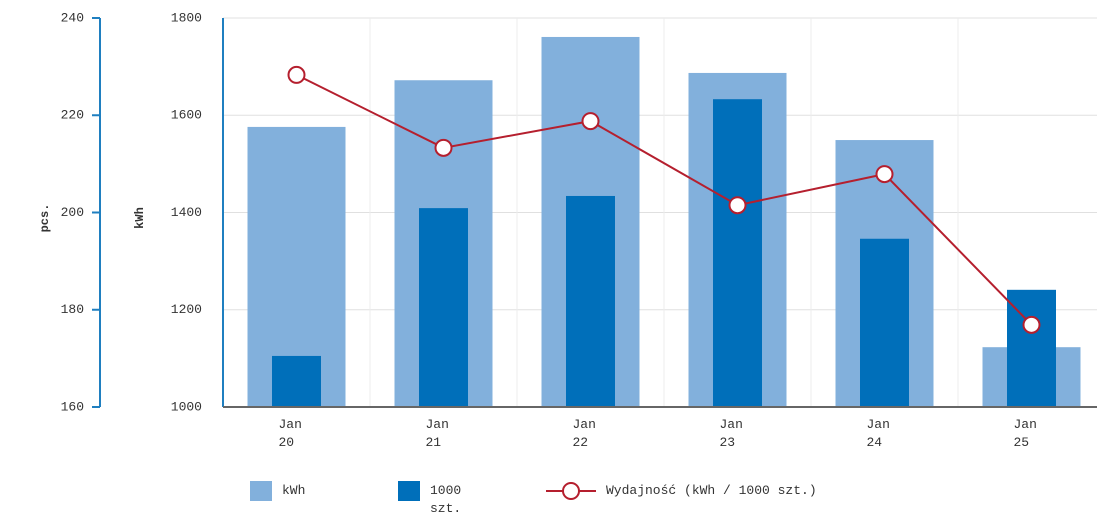 The height and width of the screenshot is (521, 1097). I want to click on y-axis-label: pcs., so click(45, 218).